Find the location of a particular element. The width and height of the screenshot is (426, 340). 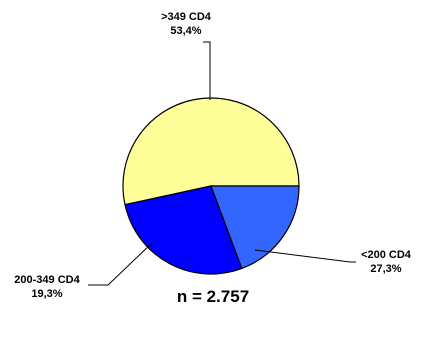

slice-percent-200-349: 19,3% is located at coordinates (47, 294).